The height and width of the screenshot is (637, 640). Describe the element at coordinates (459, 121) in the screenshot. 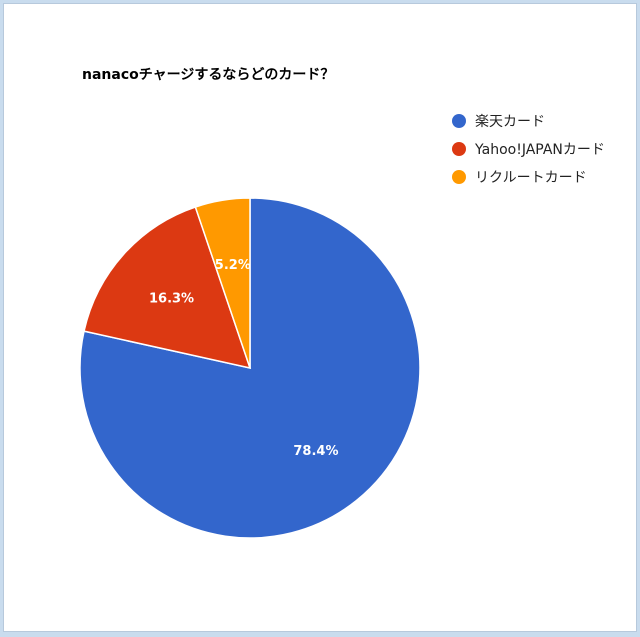

I see `legend-swatch-rakuten` at that location.